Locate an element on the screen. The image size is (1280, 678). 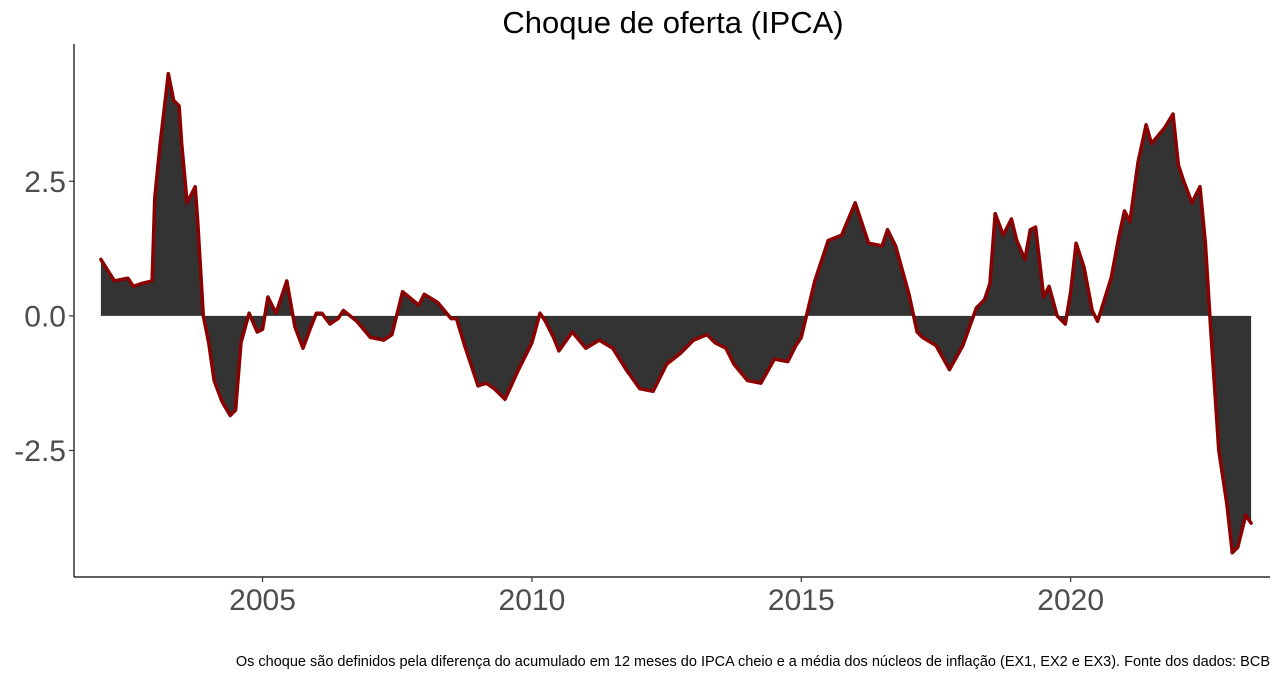
x-tick-label: 2005 is located at coordinates (262, 600).